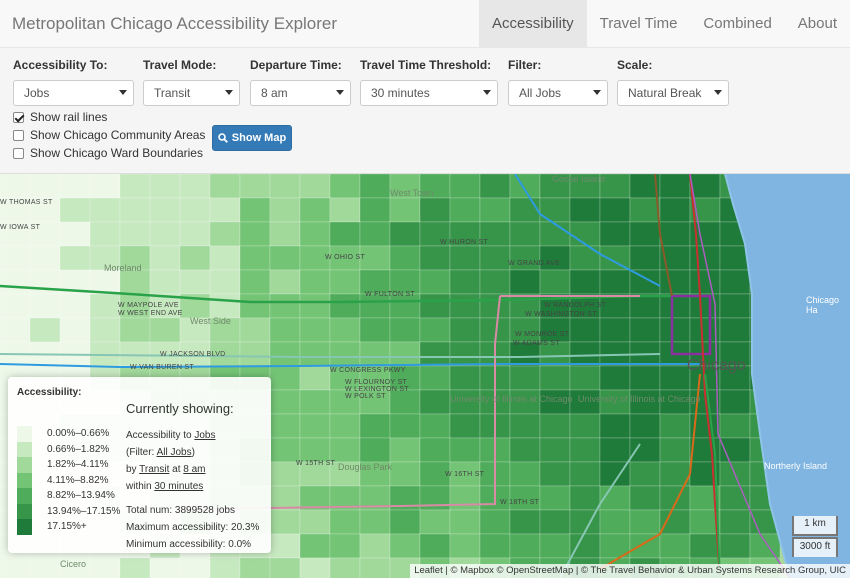  Describe the element at coordinates (154, 469) in the screenshot. I see `mode-link: Transit` at that location.